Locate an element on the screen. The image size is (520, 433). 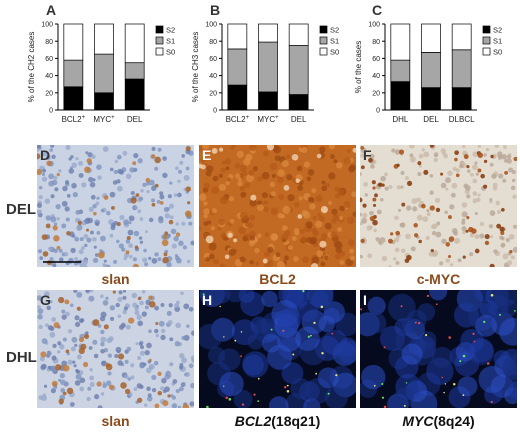
bar-segment-s2 is located at coordinates (134, 94).